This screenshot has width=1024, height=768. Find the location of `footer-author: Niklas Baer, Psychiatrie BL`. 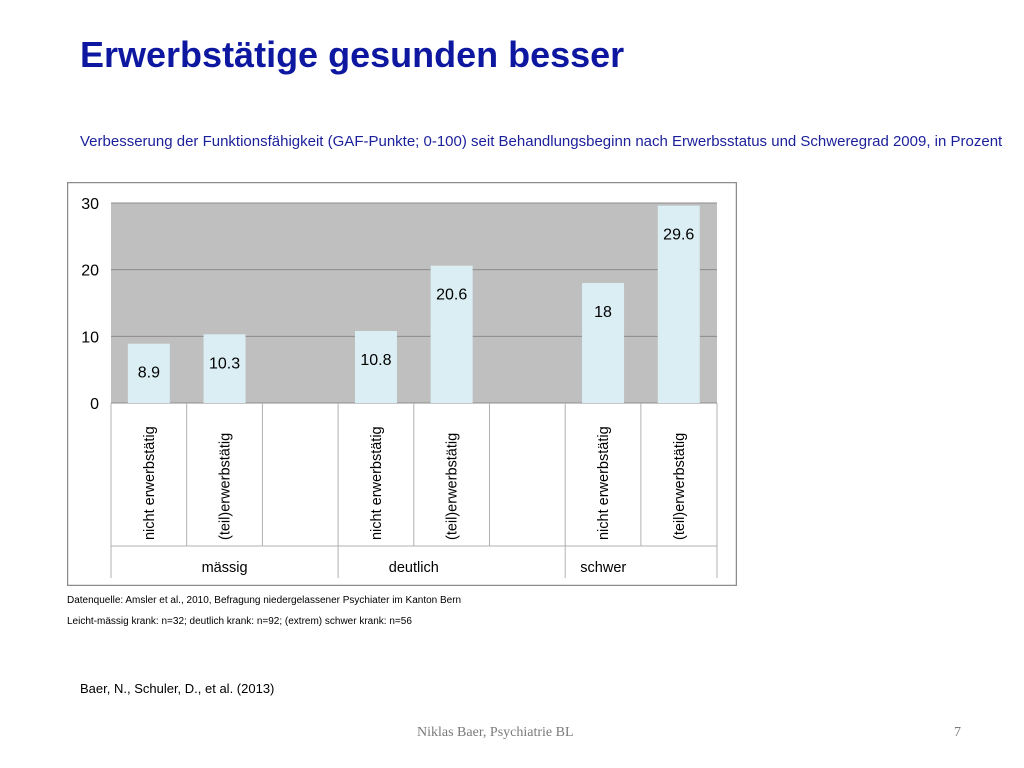

footer-author: Niklas Baer, Psychiatrie BL is located at coordinates (495, 732).